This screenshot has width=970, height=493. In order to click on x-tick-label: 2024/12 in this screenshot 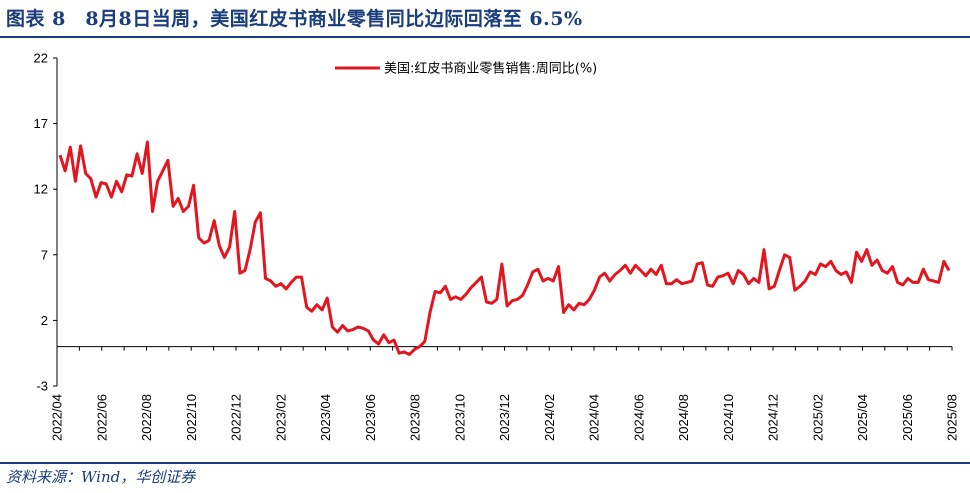, I will do `click(773, 417)`.